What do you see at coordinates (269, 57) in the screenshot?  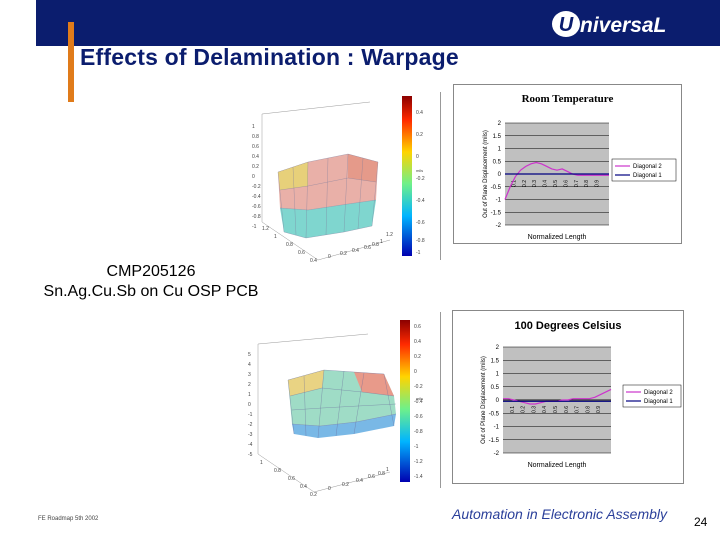 I see `slide-title: Effects of Delamination : Warpage` at bounding box center [269, 57].